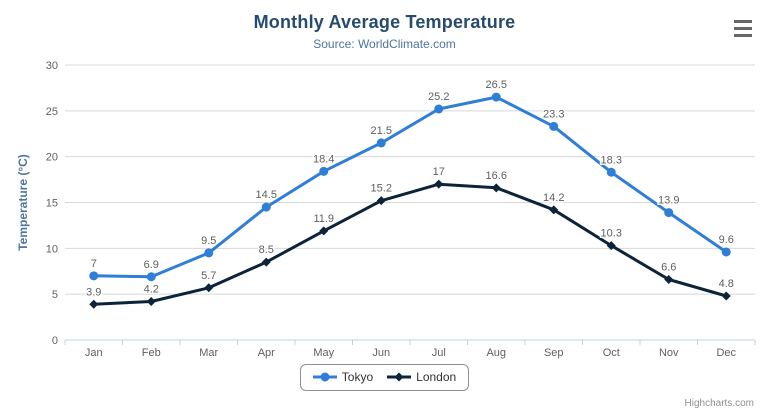  What do you see at coordinates (381, 189) in the screenshot?
I see `data-label: 15.2` at bounding box center [381, 189].